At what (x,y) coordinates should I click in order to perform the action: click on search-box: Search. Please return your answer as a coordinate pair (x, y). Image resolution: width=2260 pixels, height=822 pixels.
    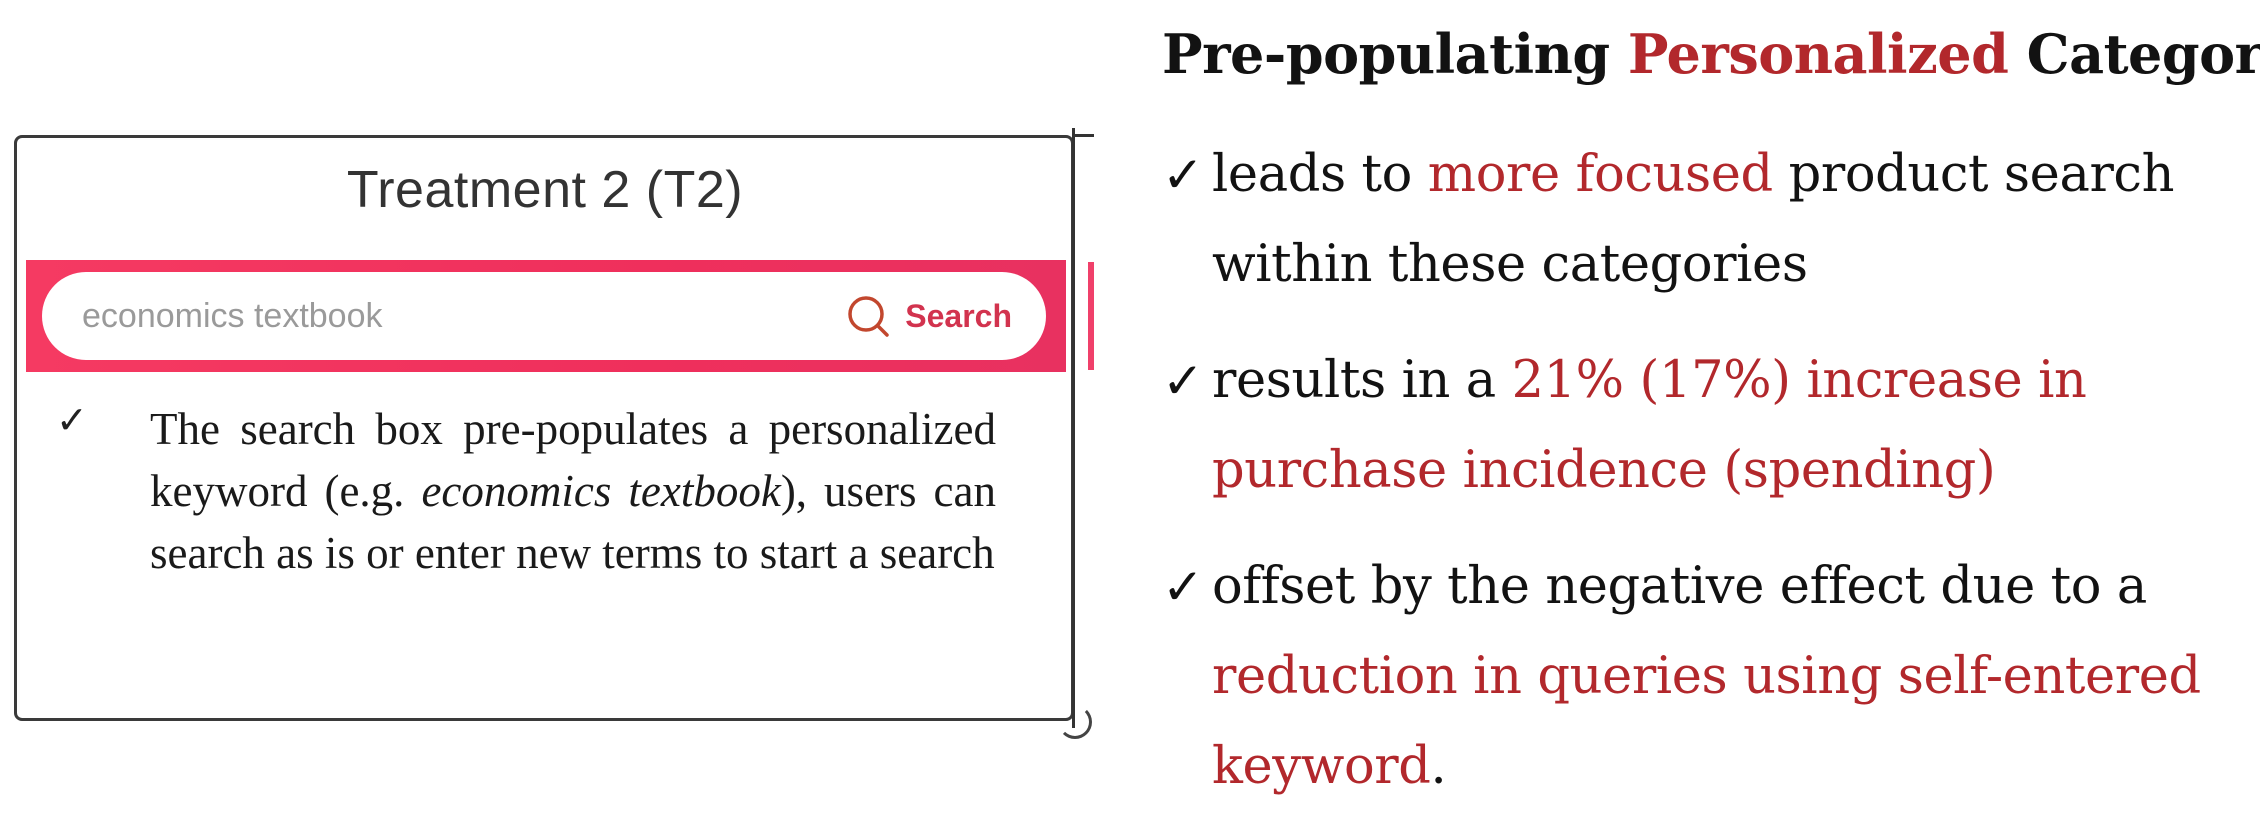
    Looking at the image, I should click on (544, 316).